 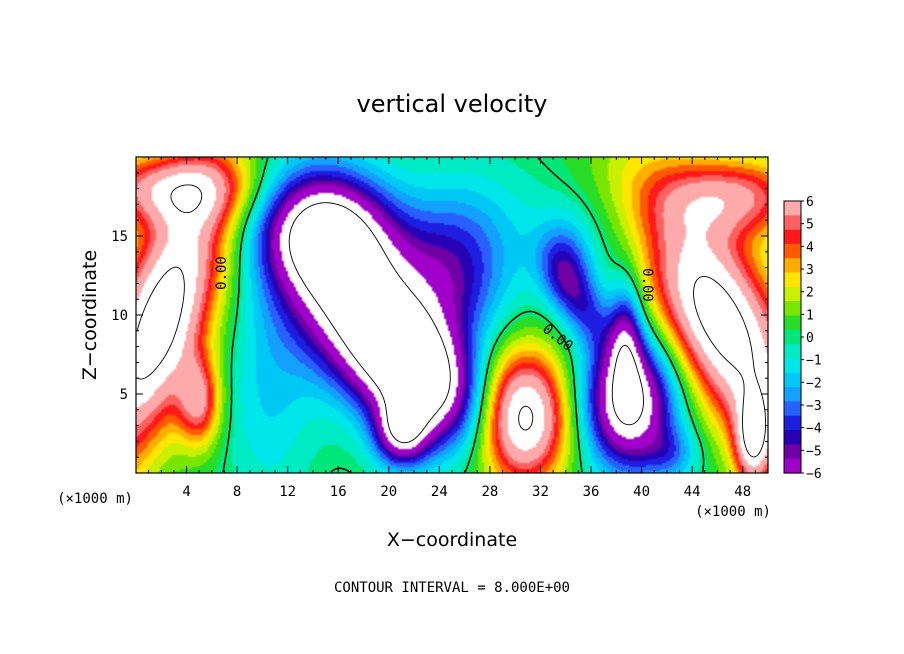 I want to click on colorbar-label: 6, so click(x=810, y=202).